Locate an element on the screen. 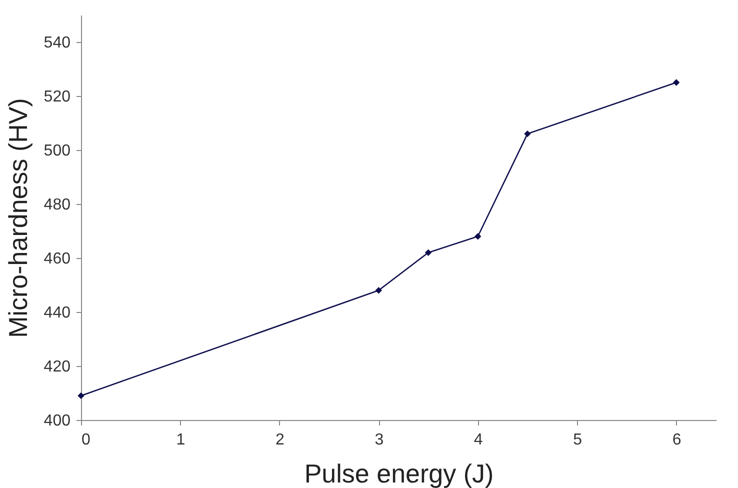  x-tick-label: 0 is located at coordinates (86, 440).